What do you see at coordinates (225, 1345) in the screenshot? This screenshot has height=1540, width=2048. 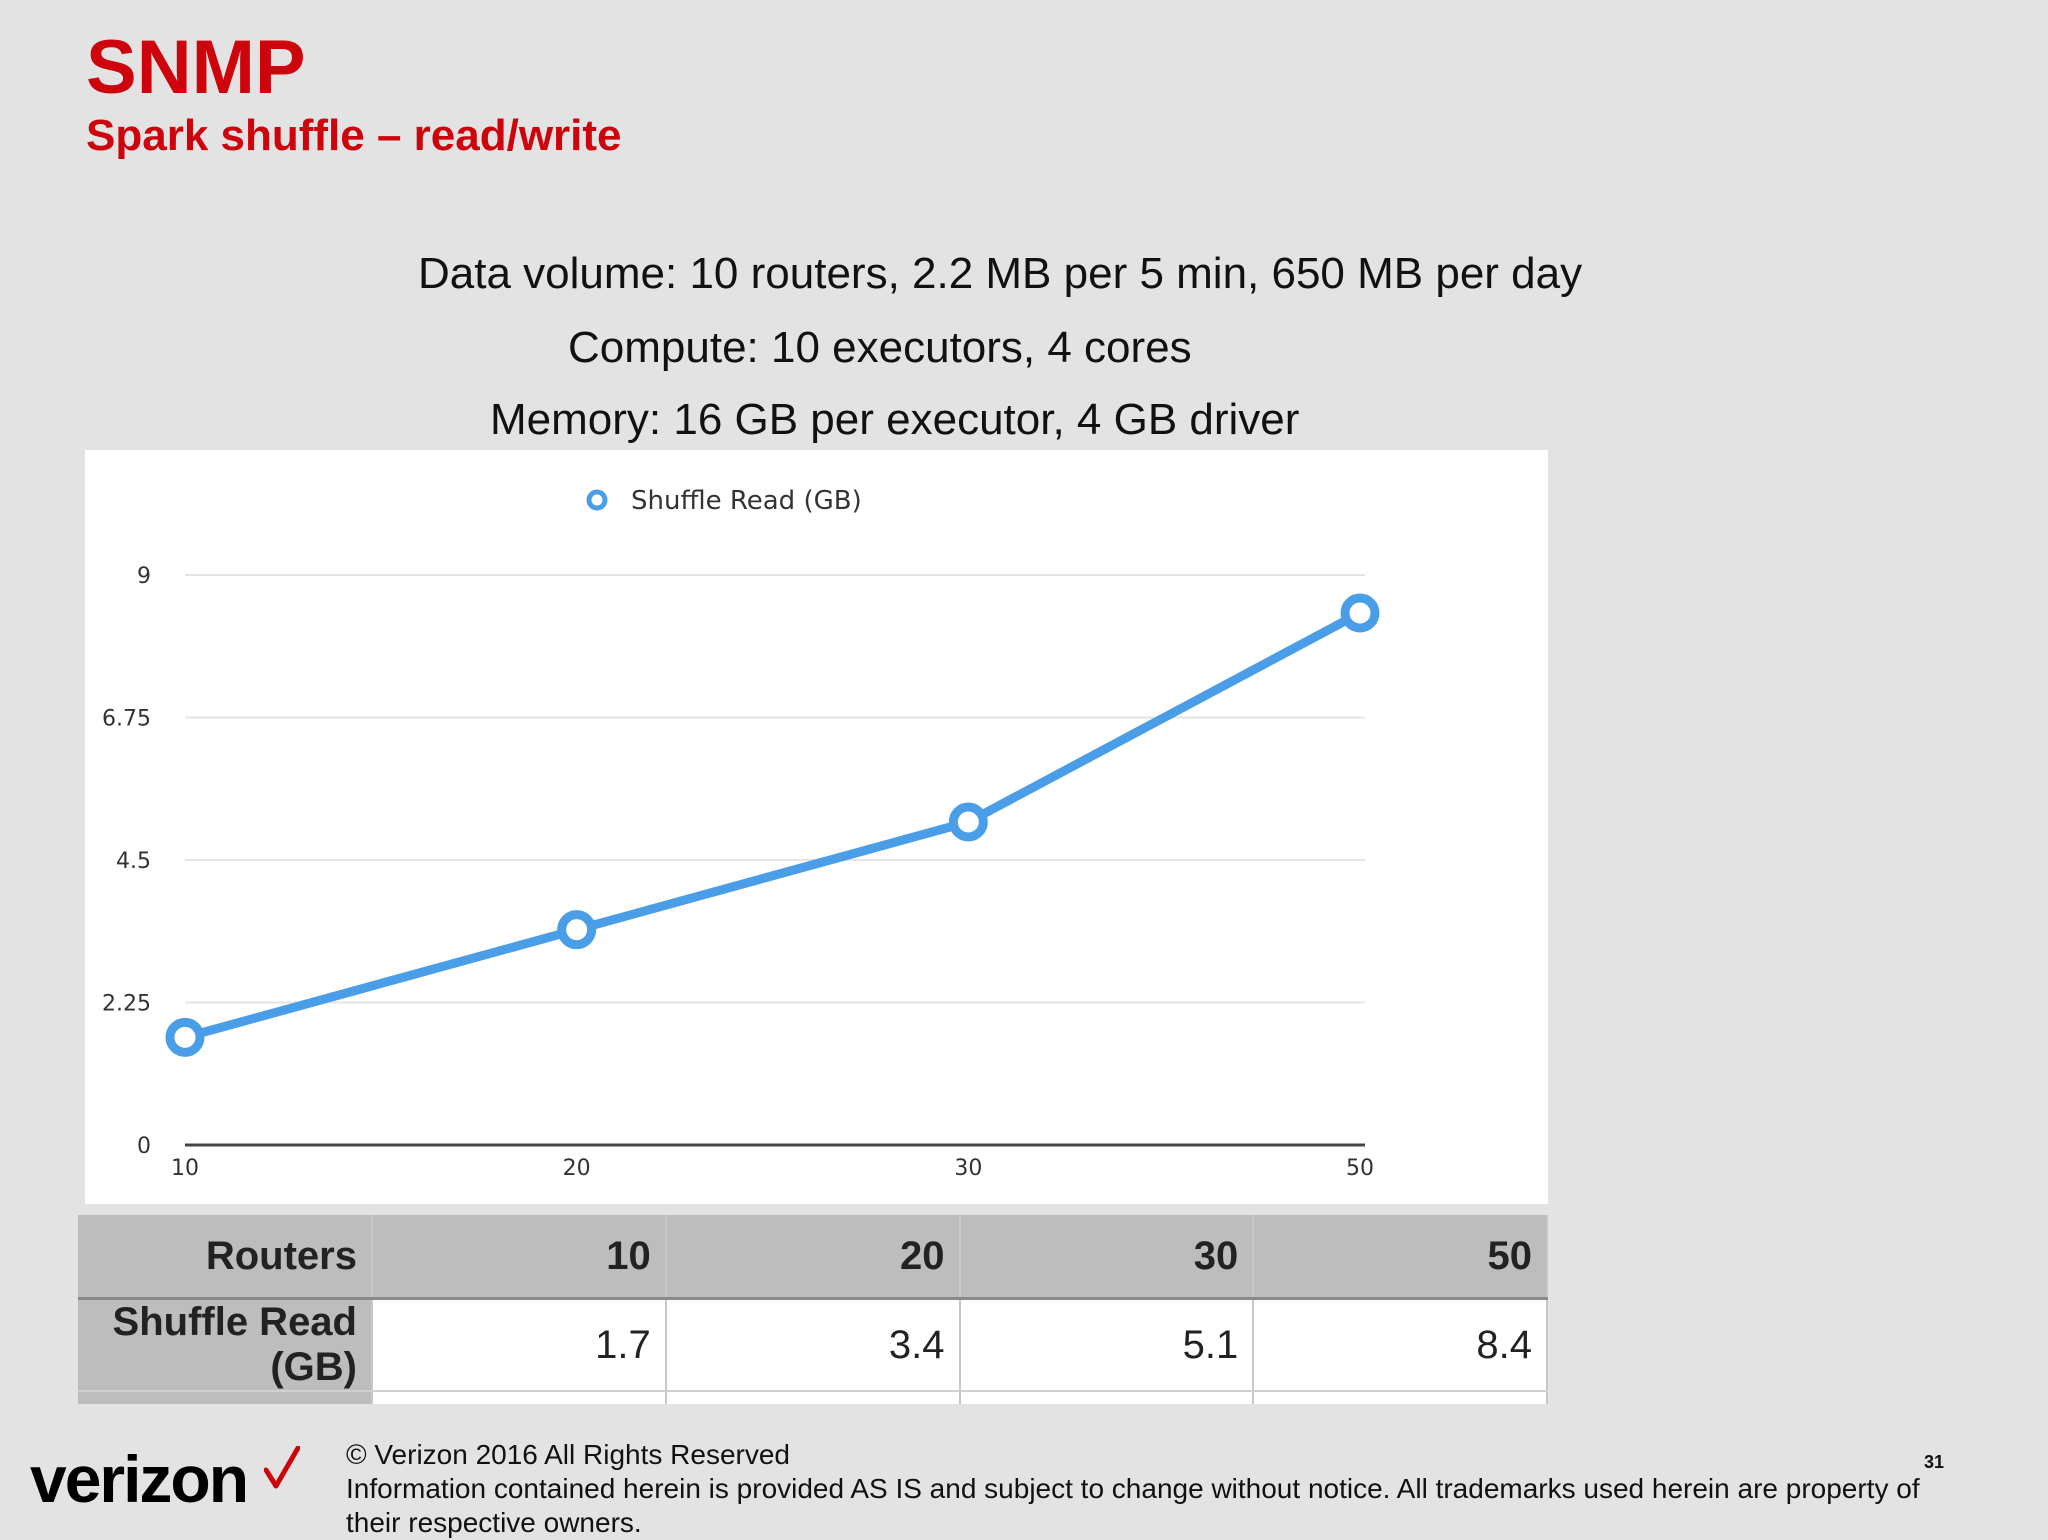 I see `table-row-label: Shuffle Read (GB)` at bounding box center [225, 1345].